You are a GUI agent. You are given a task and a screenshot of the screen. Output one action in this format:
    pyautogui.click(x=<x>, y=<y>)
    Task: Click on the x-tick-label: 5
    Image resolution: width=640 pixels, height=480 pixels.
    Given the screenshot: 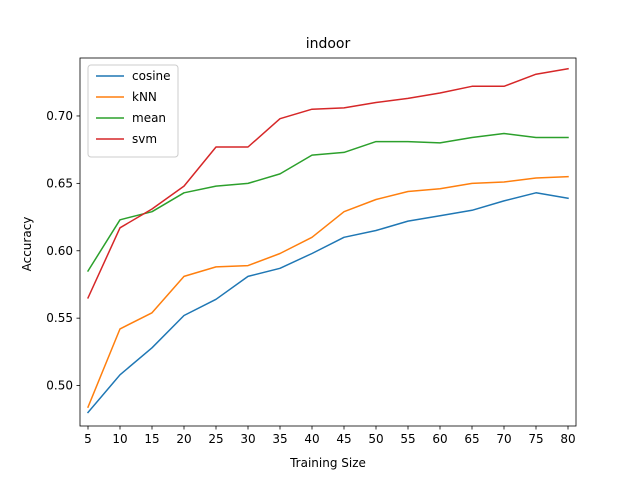 What is the action you would take?
    pyautogui.click(x=88, y=439)
    